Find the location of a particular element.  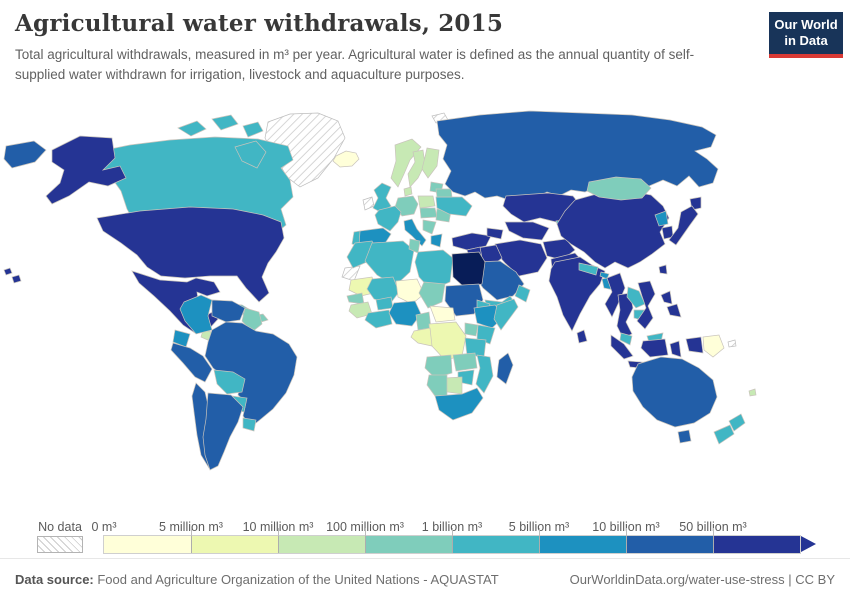

country-china: China — 50+ billion m³ is located at coordinates (613, 229).